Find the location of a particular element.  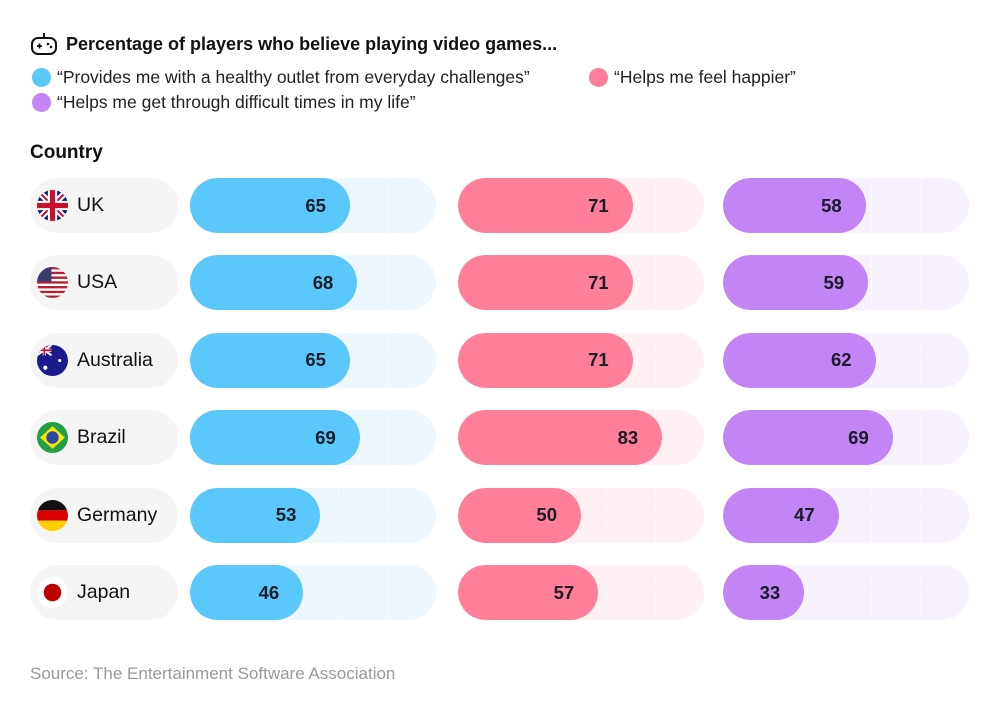

bar-track: 59 is located at coordinates (846, 283).